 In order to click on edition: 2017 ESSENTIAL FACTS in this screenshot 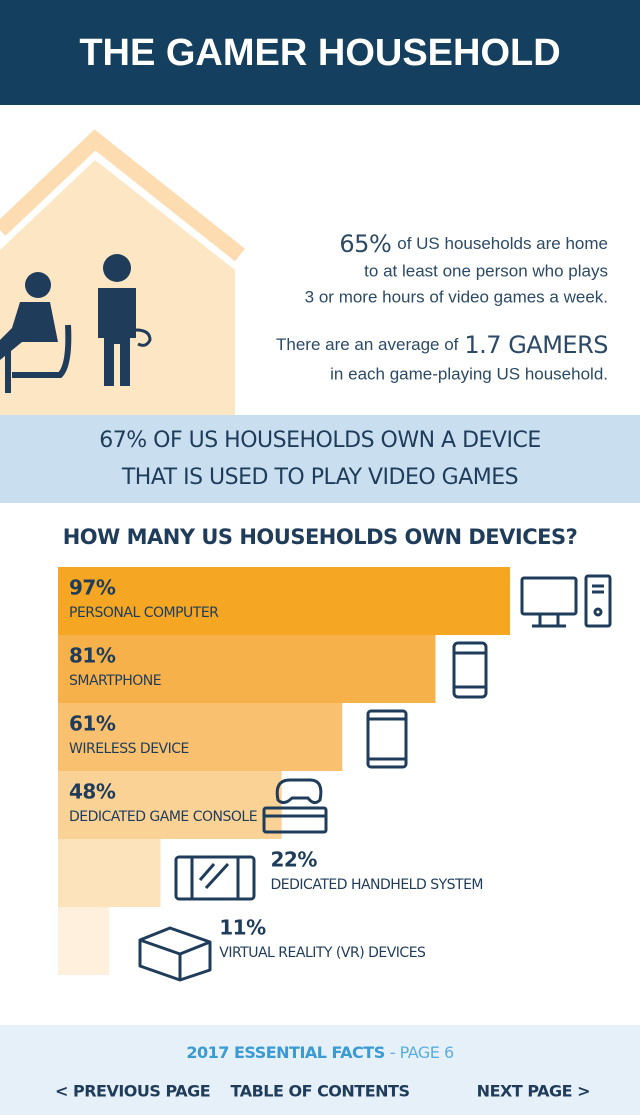, I will do `click(285, 1052)`.